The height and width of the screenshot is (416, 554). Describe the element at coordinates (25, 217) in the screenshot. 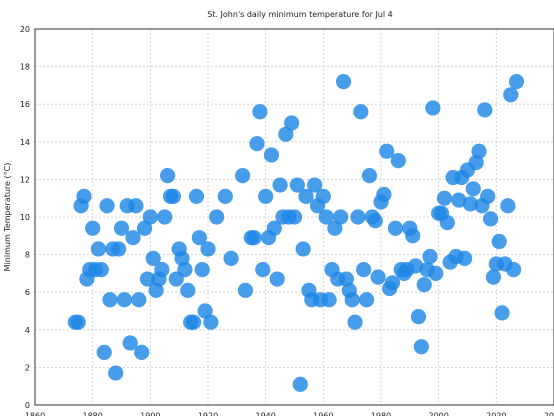

I see `y-tick-labels: 0 2 4 6 8 10 12 14 16 18 20` at that location.